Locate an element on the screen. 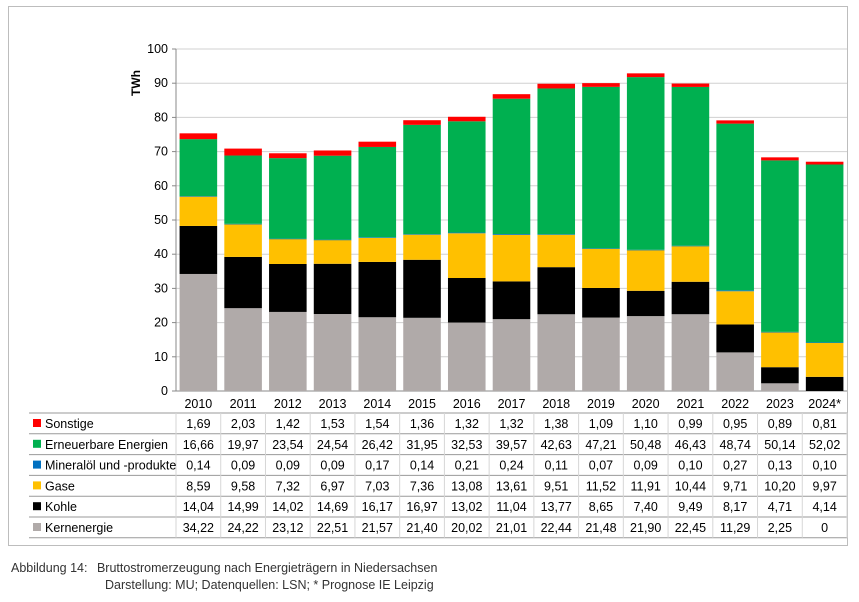 This screenshot has width=859, height=602. data-label: 48,74 is located at coordinates (735, 445).